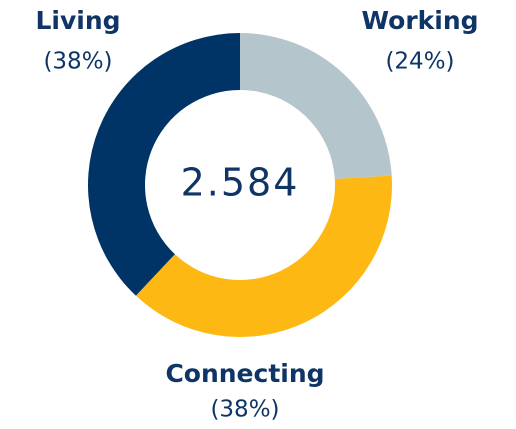 The image size is (516, 429). Describe the element at coordinates (419, 62) in the screenshot. I see `segment-value-label: (24%)` at that location.